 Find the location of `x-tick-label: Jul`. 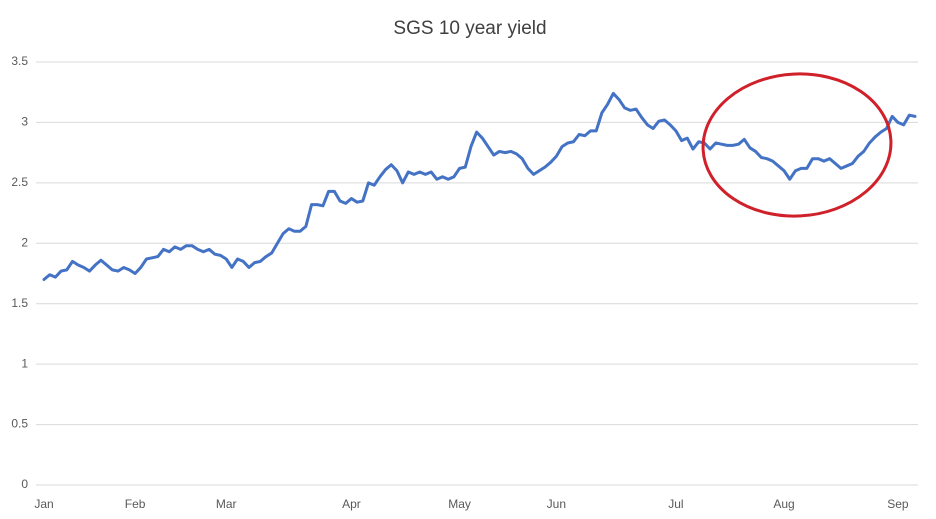

x-tick-label: Jul is located at coordinates (675, 504).